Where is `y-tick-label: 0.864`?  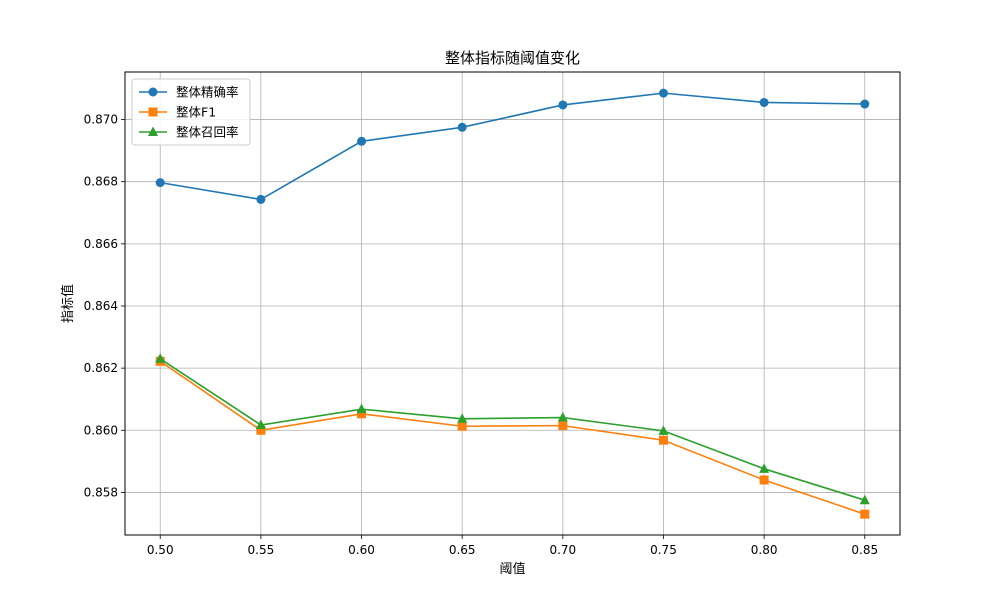
y-tick-label: 0.864 is located at coordinates (101, 306).